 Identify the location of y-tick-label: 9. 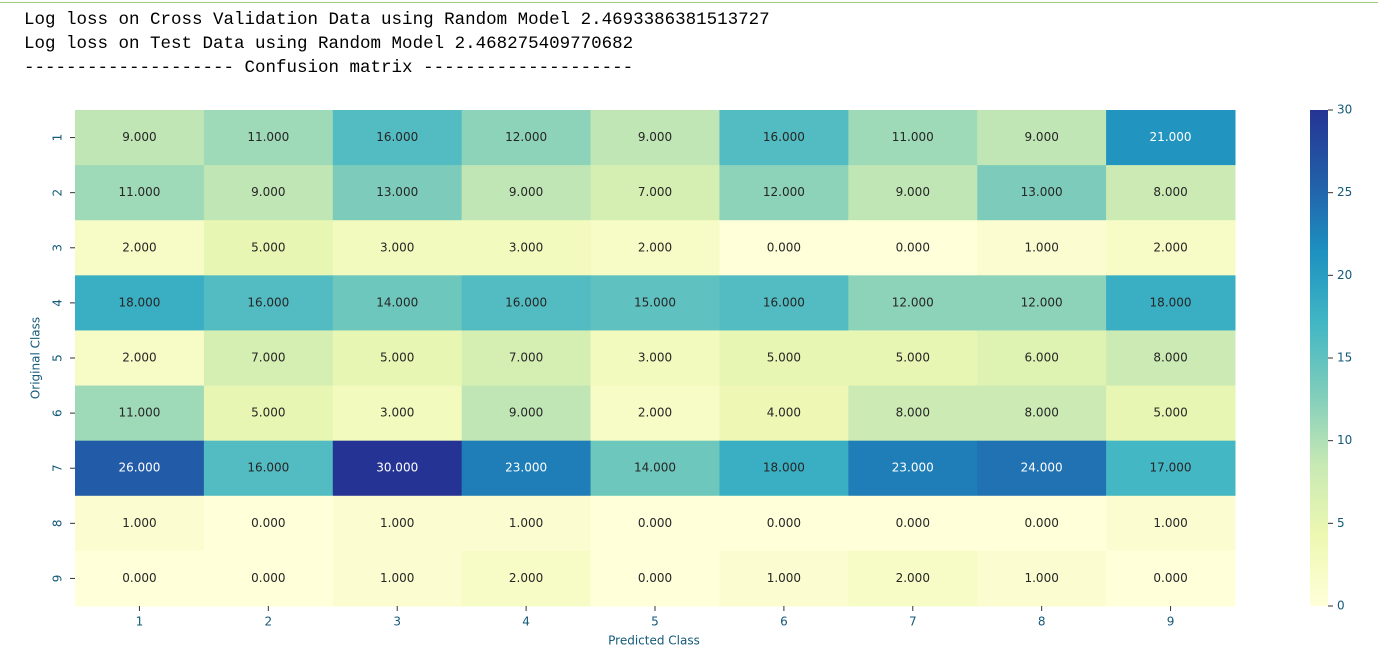
(58, 579).